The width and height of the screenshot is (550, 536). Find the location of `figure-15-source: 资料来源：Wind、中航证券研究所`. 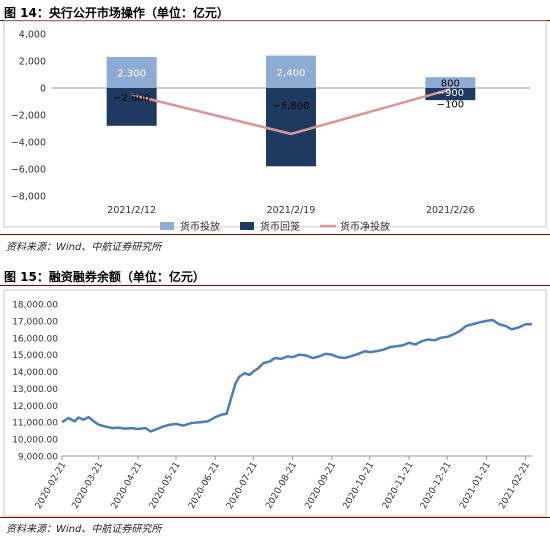

figure-15-source: 资料来源：Wind、中航证券研究所 is located at coordinates (84, 529).